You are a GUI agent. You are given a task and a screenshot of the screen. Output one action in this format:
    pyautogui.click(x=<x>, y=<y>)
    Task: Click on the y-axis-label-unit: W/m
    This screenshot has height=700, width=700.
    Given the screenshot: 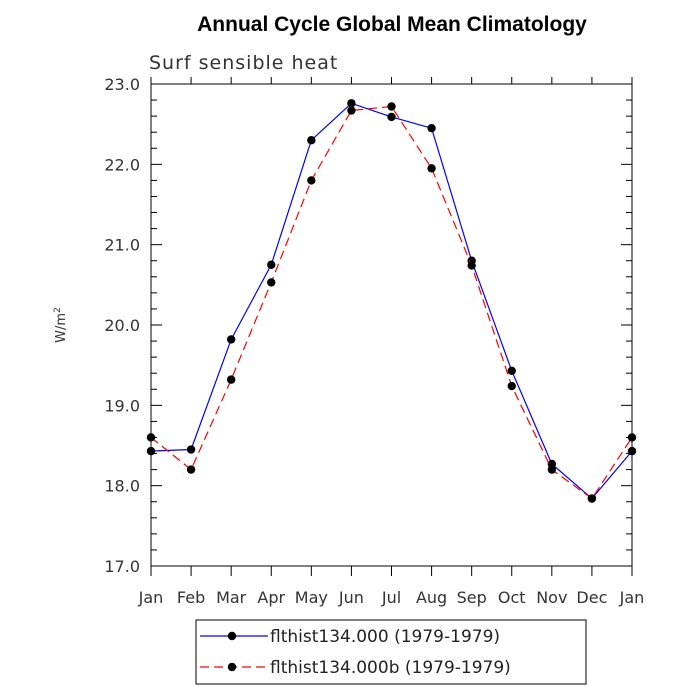 What is the action you would take?
    pyautogui.click(x=61, y=328)
    